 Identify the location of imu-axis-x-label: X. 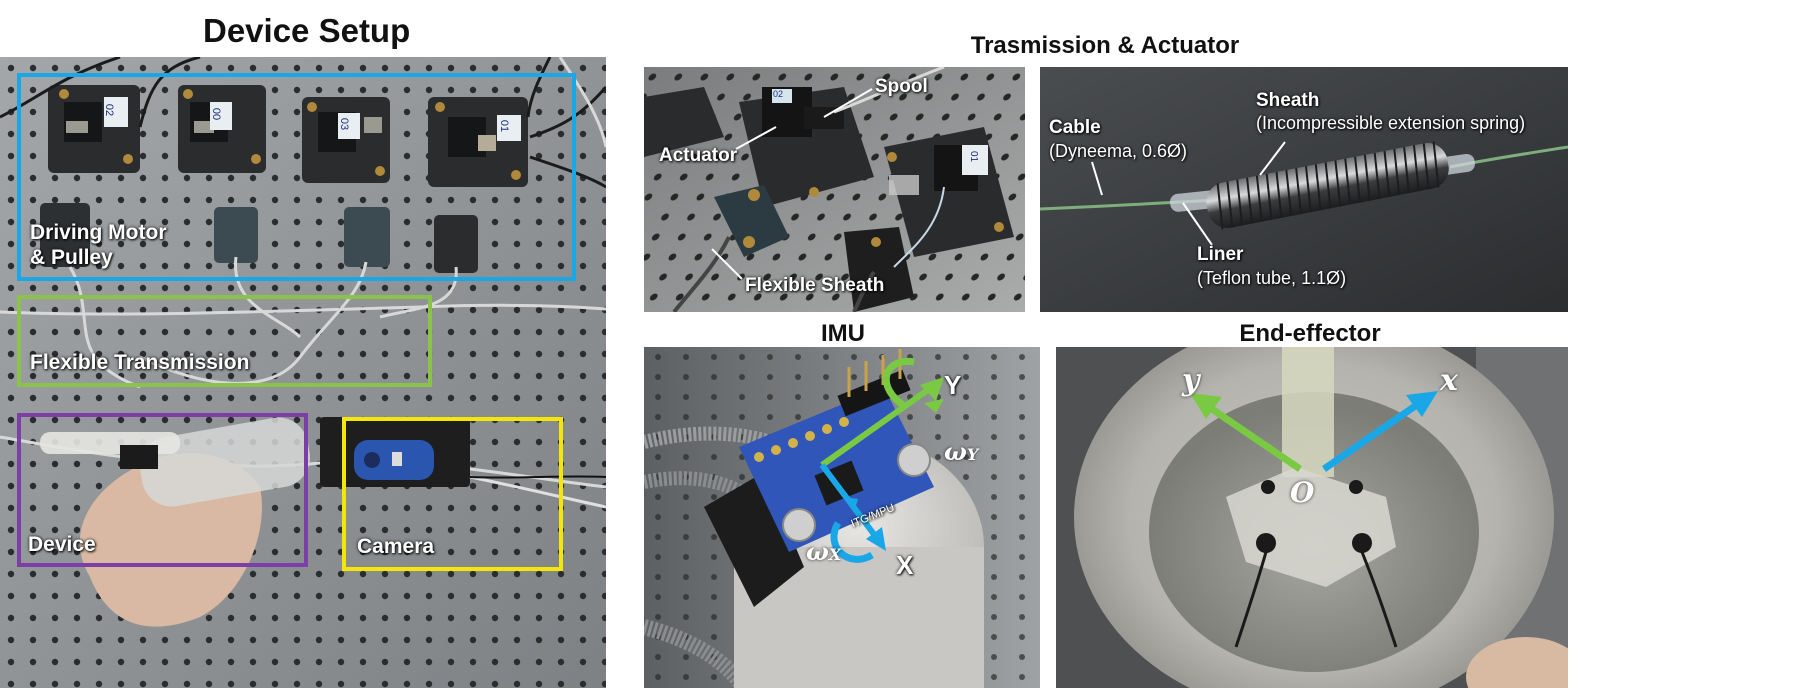
(905, 565).